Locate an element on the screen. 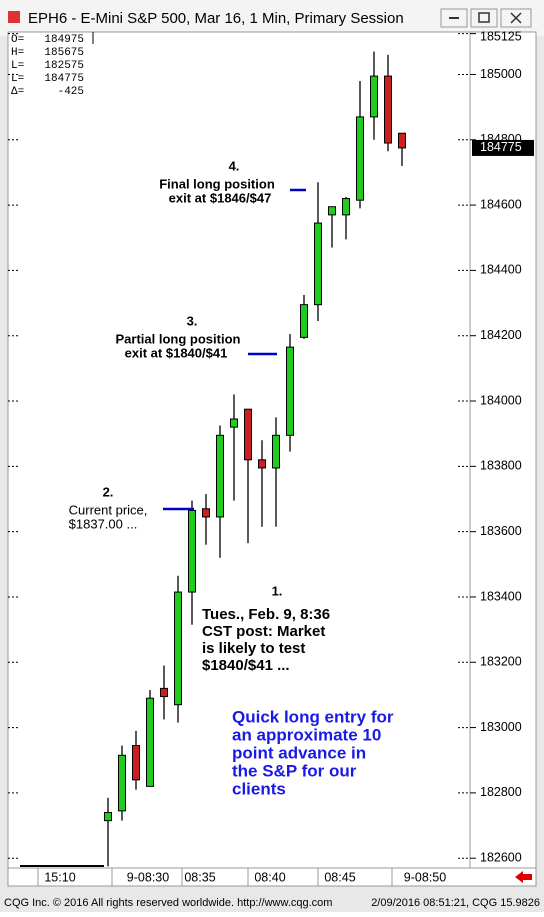  y-tick-label: 184400 is located at coordinates (501, 270).